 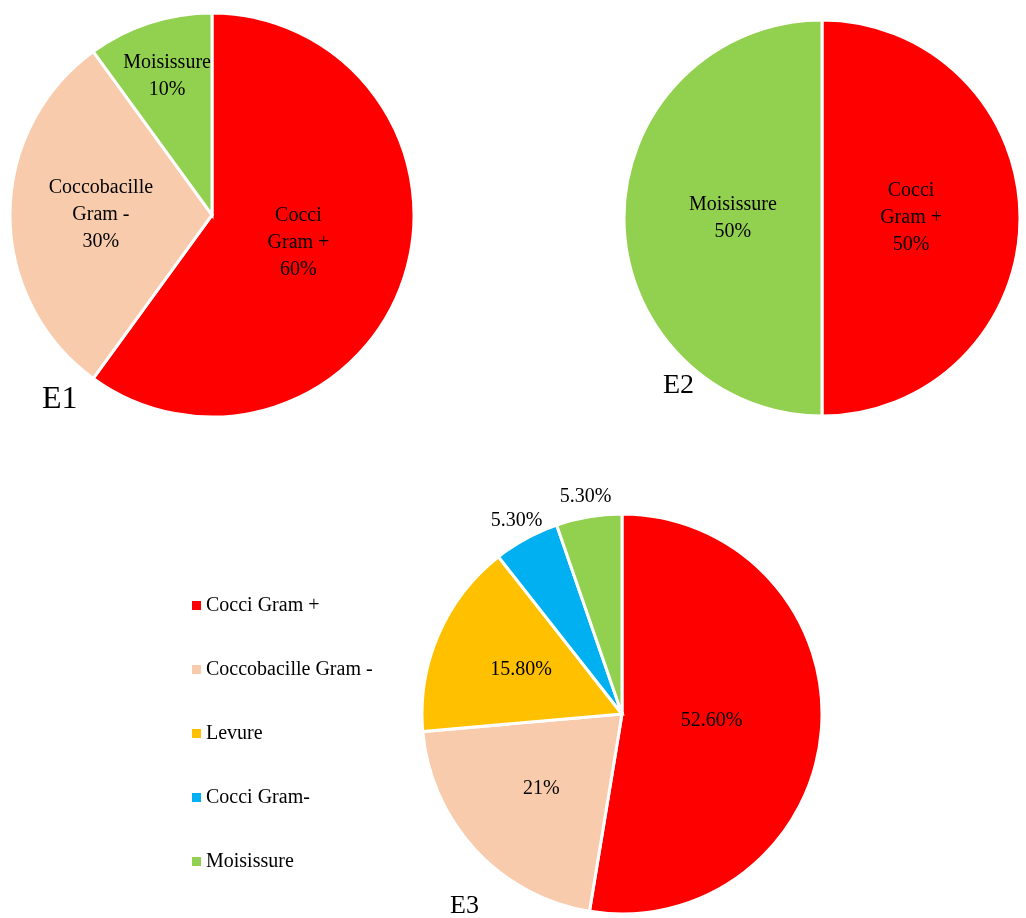 What do you see at coordinates (711, 718) in the screenshot?
I see `data-label: 52.60%` at bounding box center [711, 718].